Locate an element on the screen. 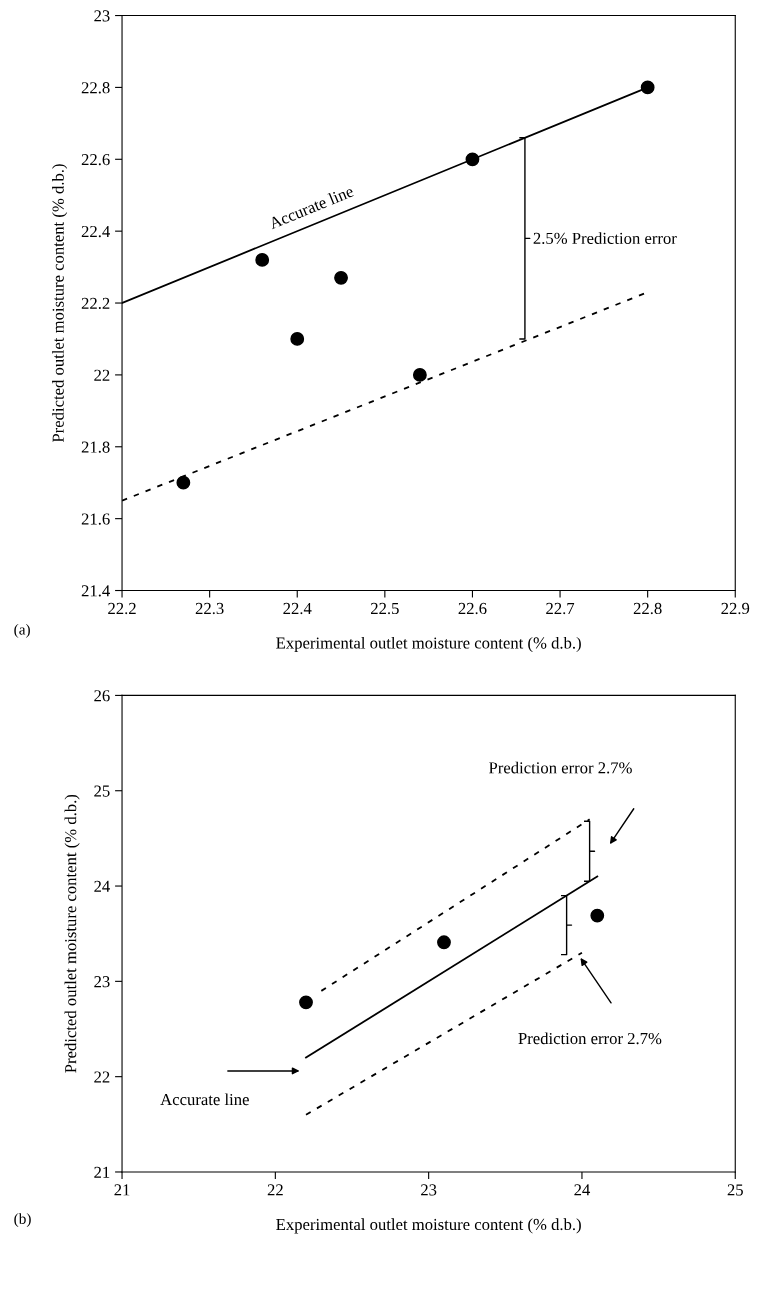  x-tick-label: 24 is located at coordinates (582, 1190).